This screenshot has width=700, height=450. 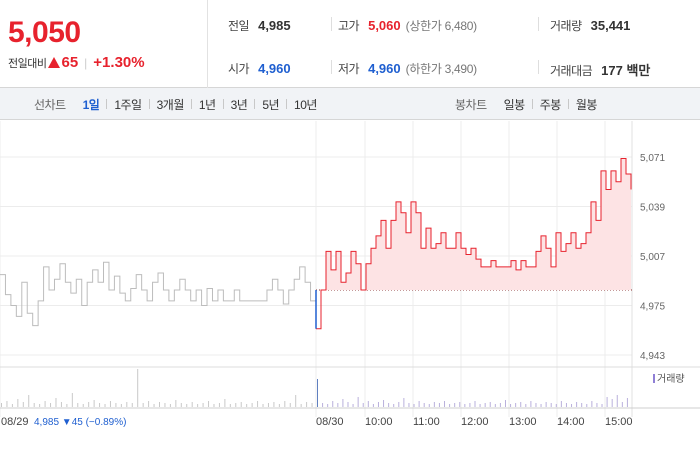 What do you see at coordinates (550, 104) in the screenshot?
I see `period-weekly: 주봉` at bounding box center [550, 104].